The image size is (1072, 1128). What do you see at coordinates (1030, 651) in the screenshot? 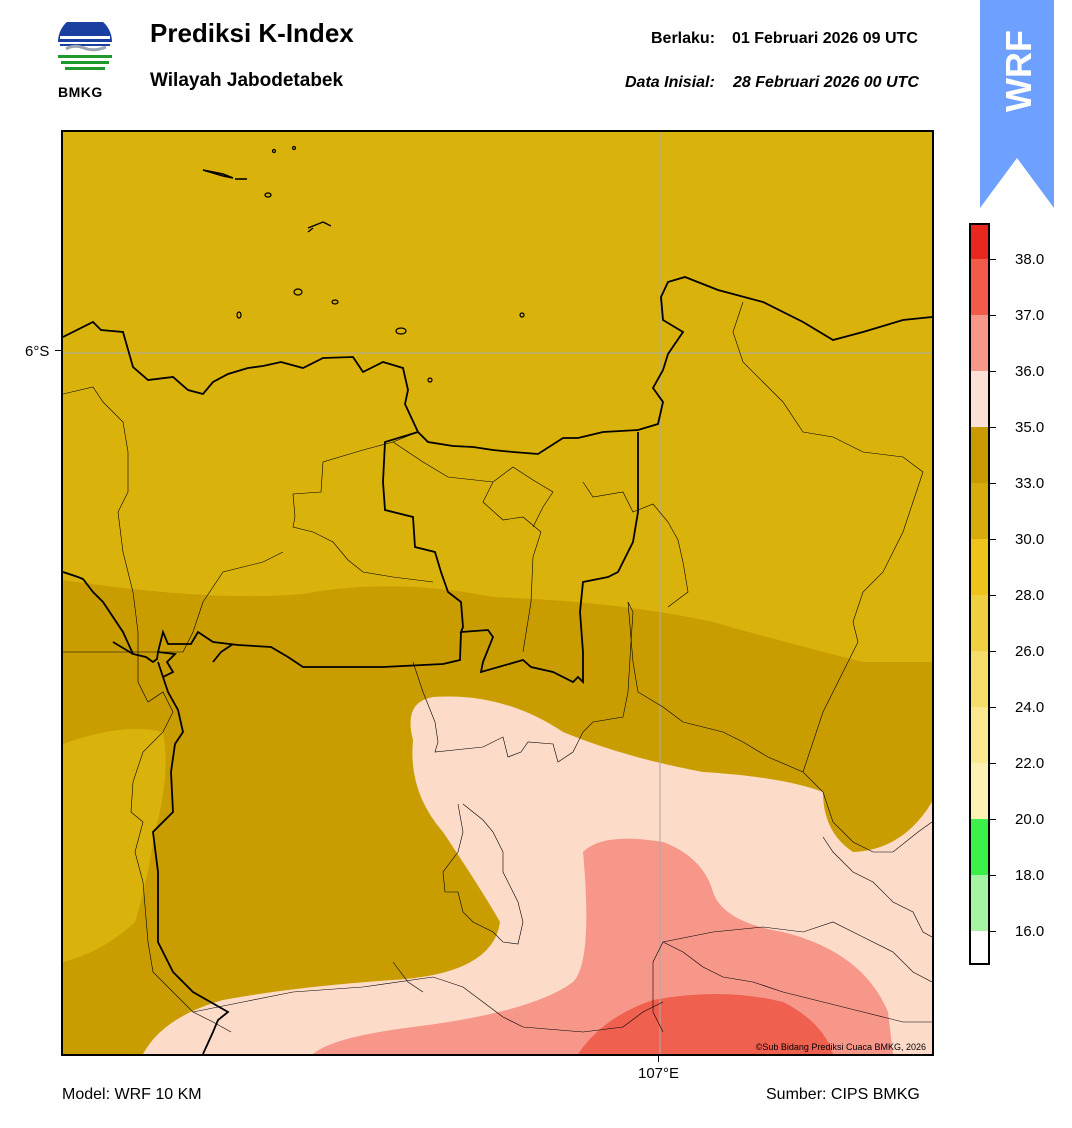
I see `colorbar-label: 26.0` at bounding box center [1030, 651].